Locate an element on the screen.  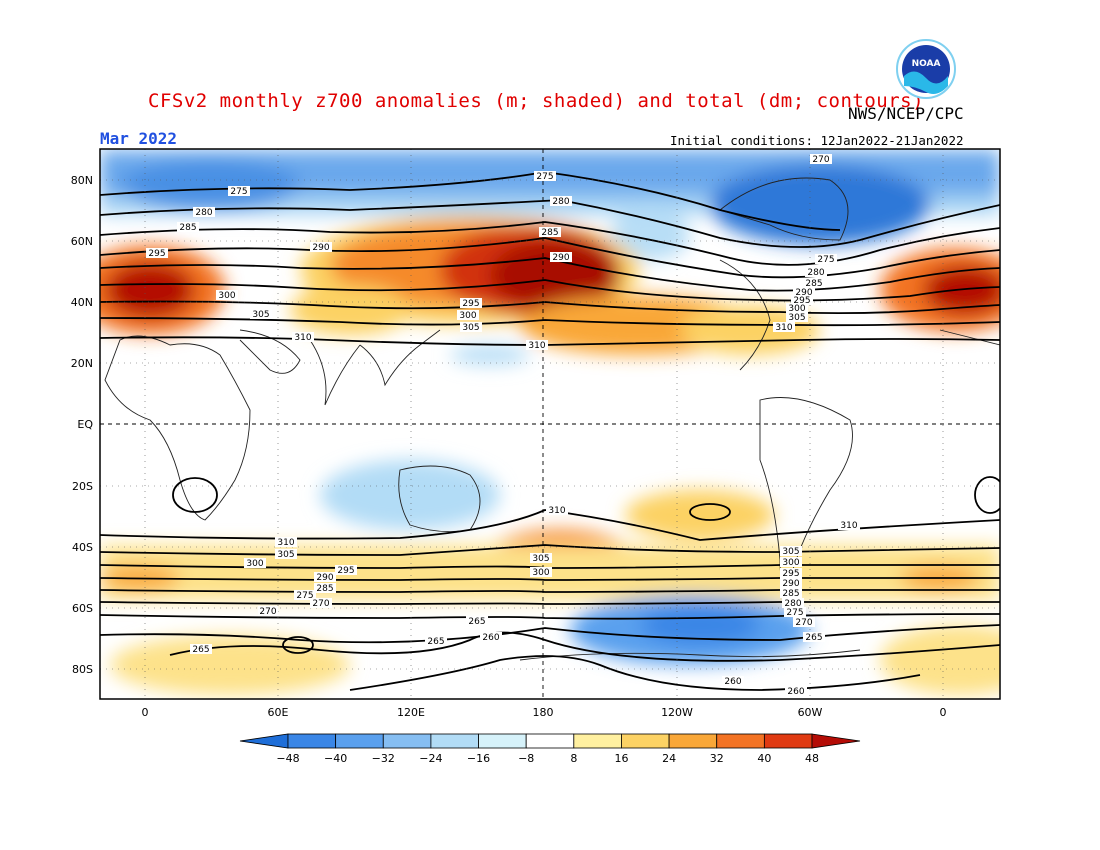
organization-label: NWS/NCEP/CPC is located at coordinates (906, 113).